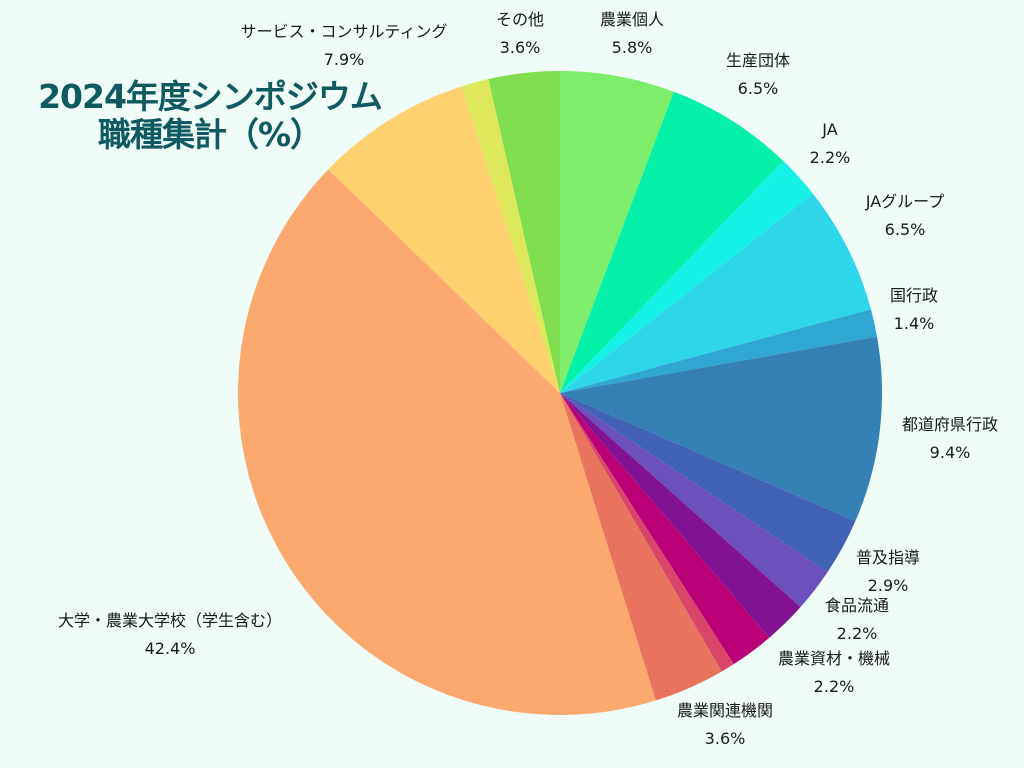  What do you see at coordinates (725, 710) in the screenshot?
I see `slice-label: 農業関連機関` at bounding box center [725, 710].